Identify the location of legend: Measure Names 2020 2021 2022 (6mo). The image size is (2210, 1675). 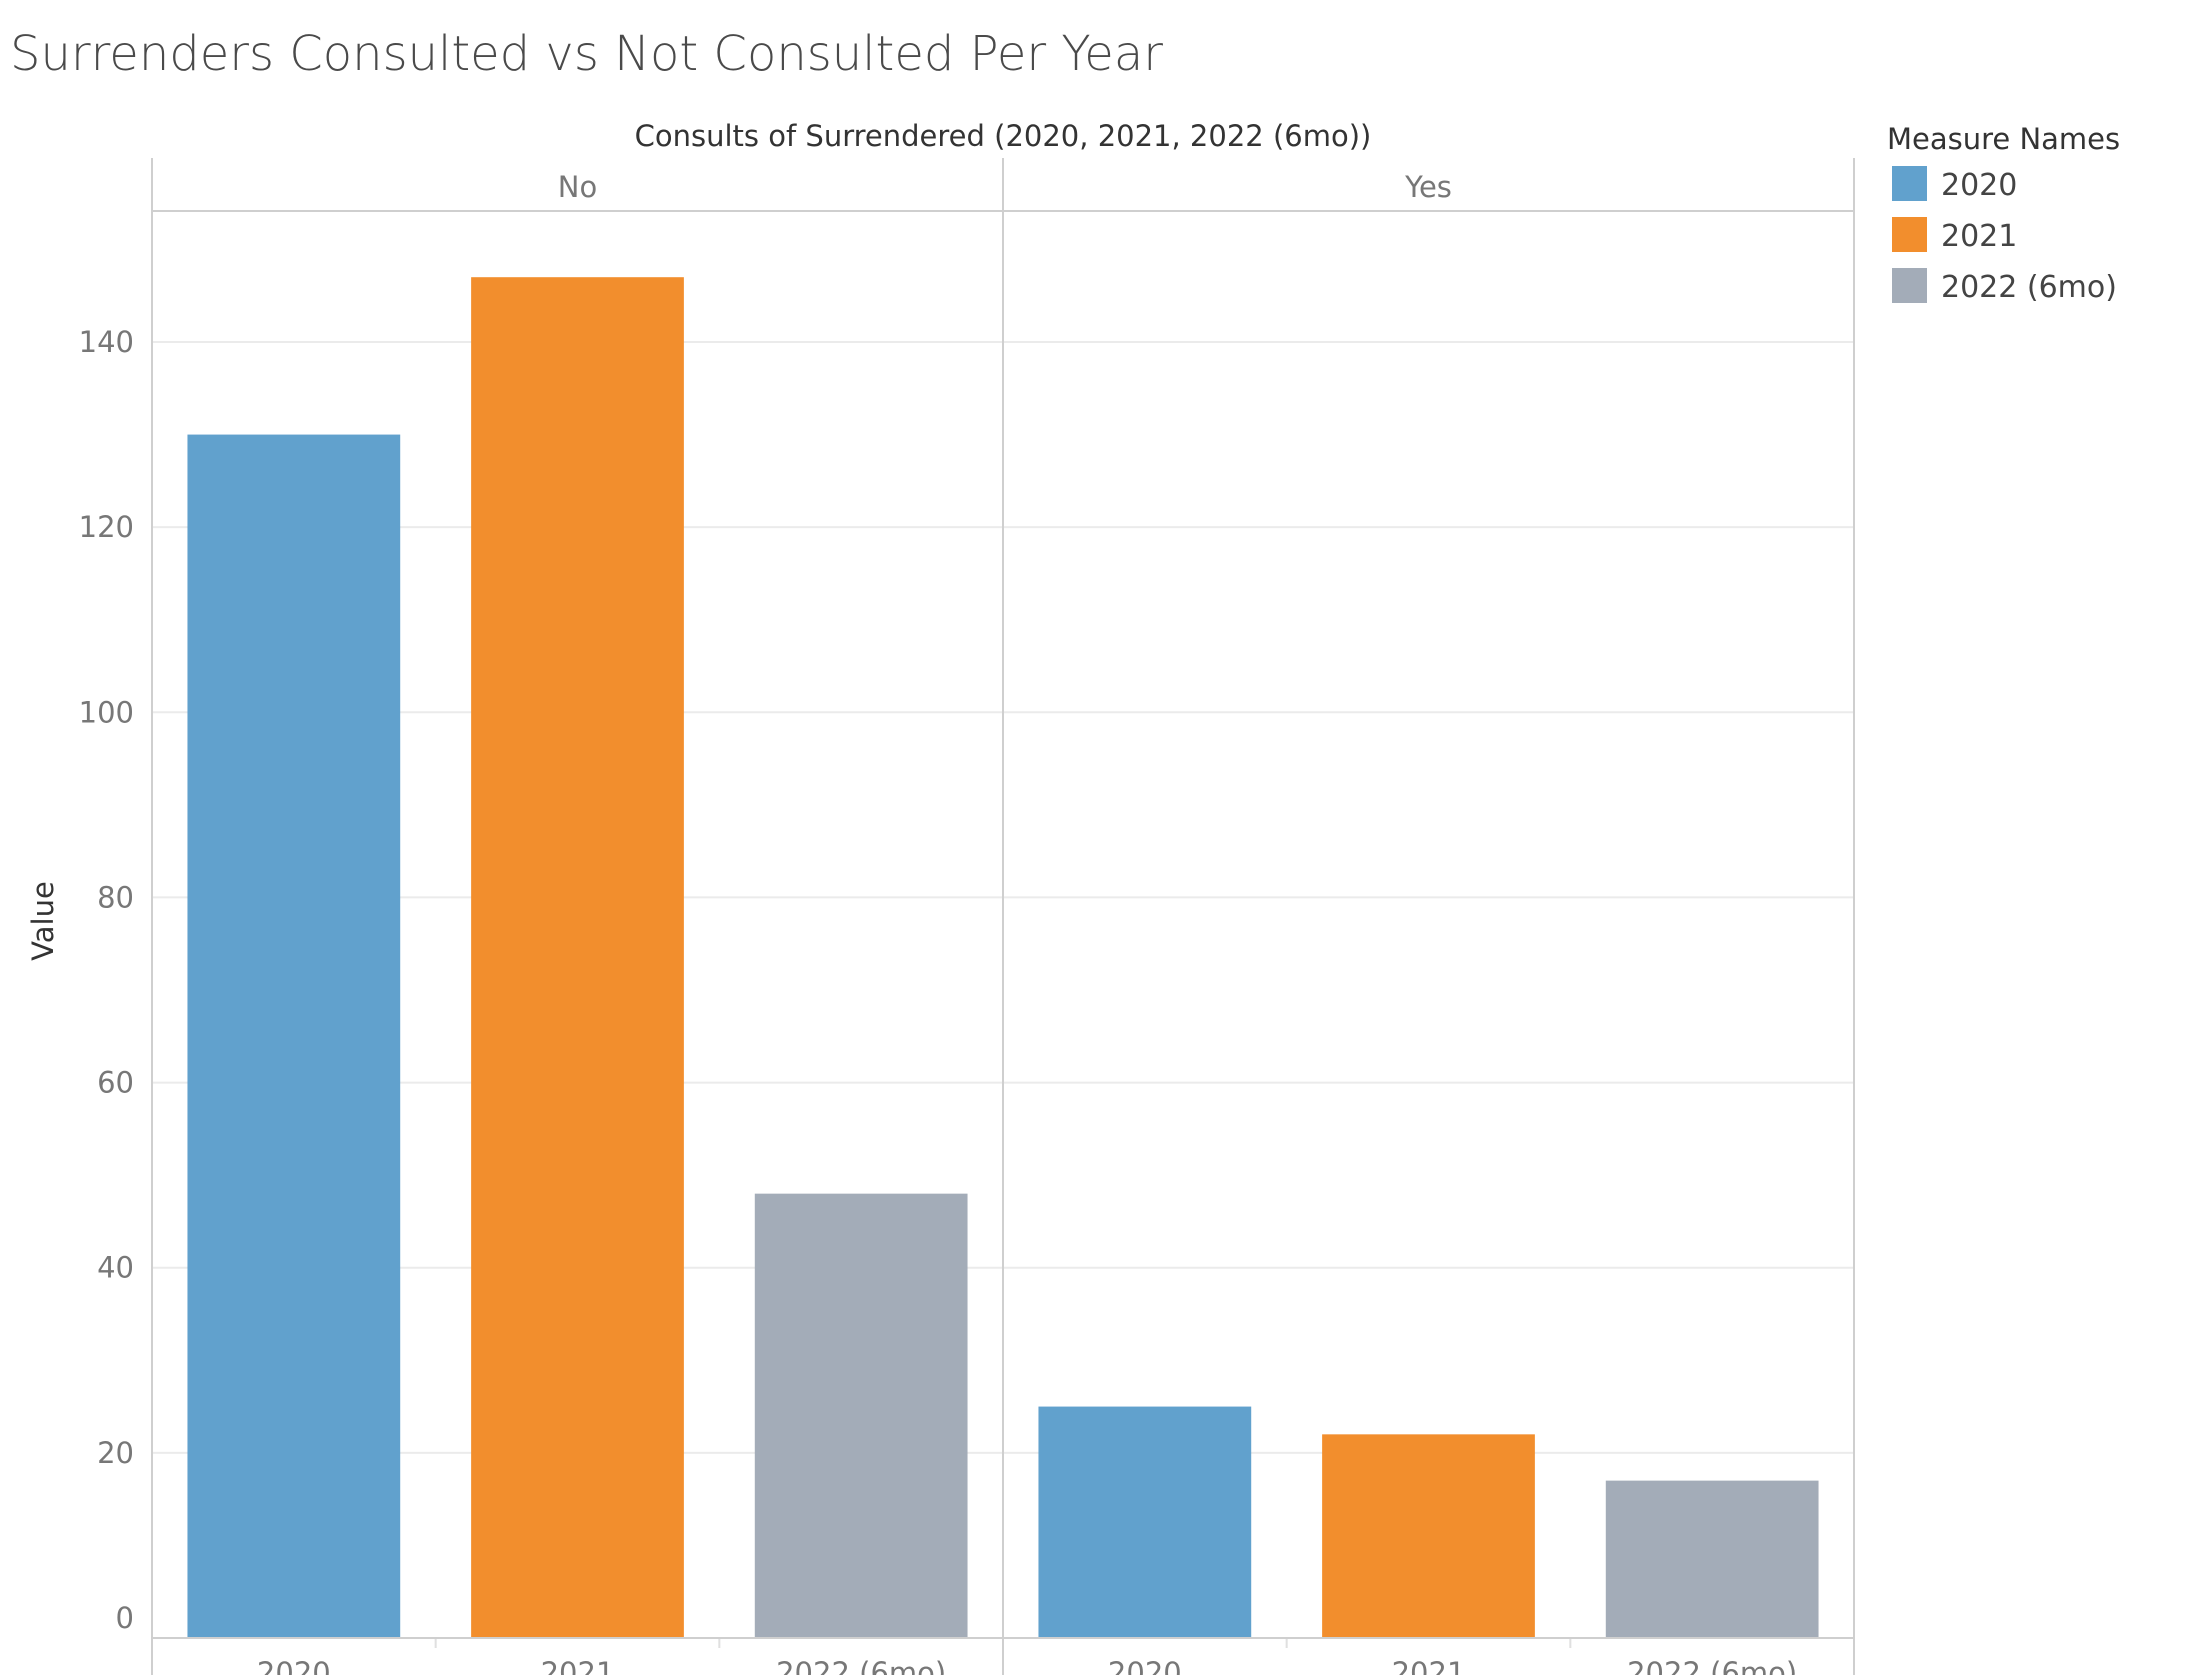
(2003, 213).